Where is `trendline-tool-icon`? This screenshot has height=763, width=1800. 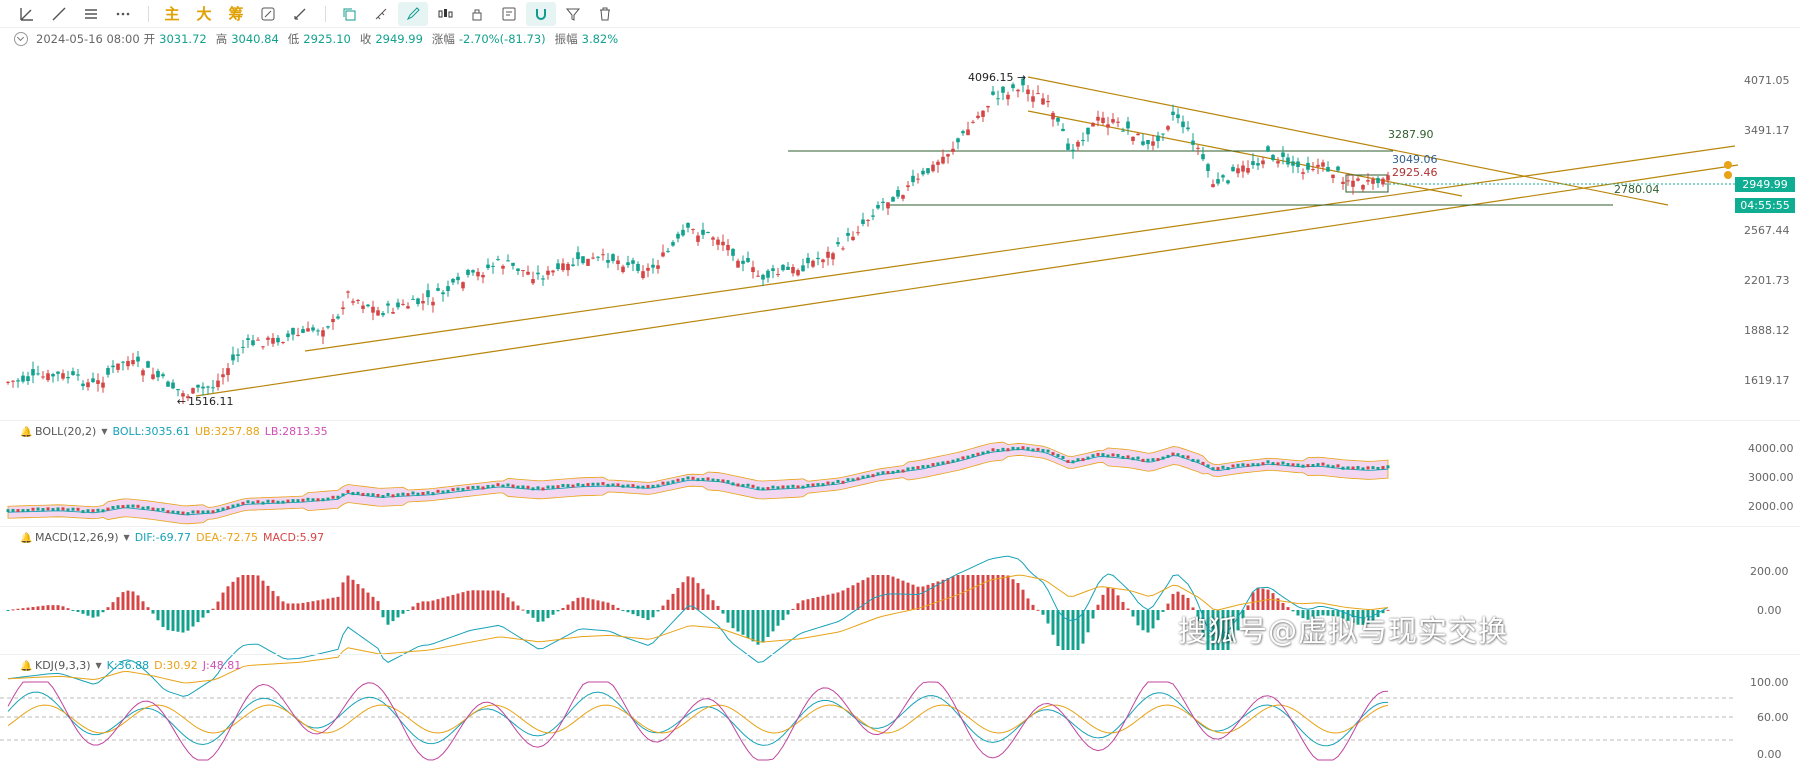
trendline-tool-icon is located at coordinates (27, 14).